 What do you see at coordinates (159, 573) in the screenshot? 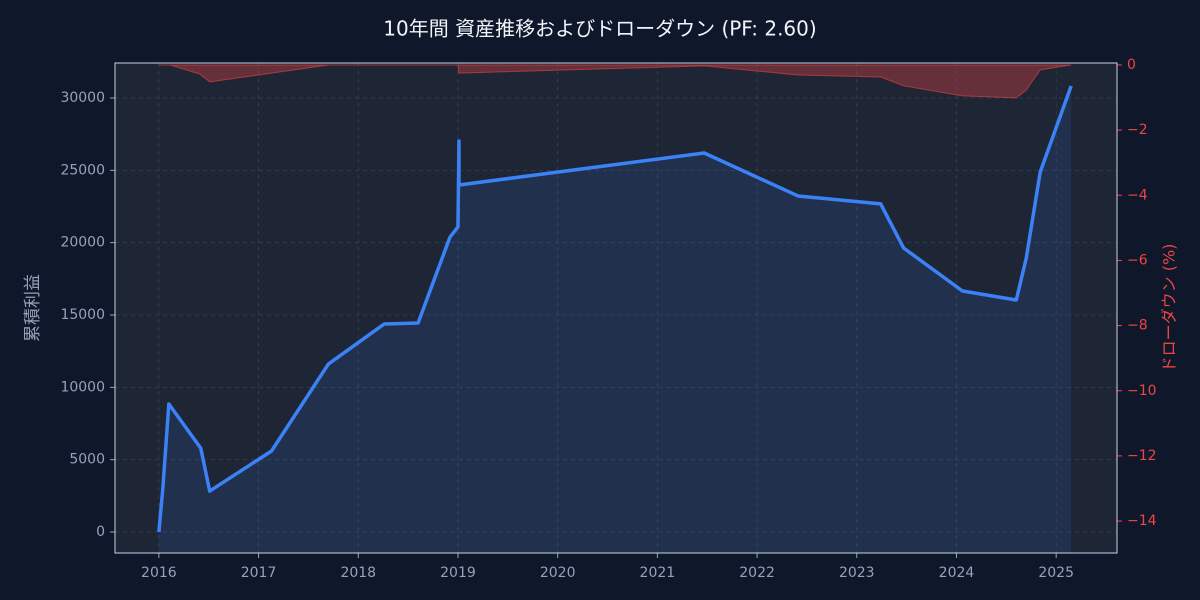
I see `x-tick-label: 2016` at bounding box center [159, 573].